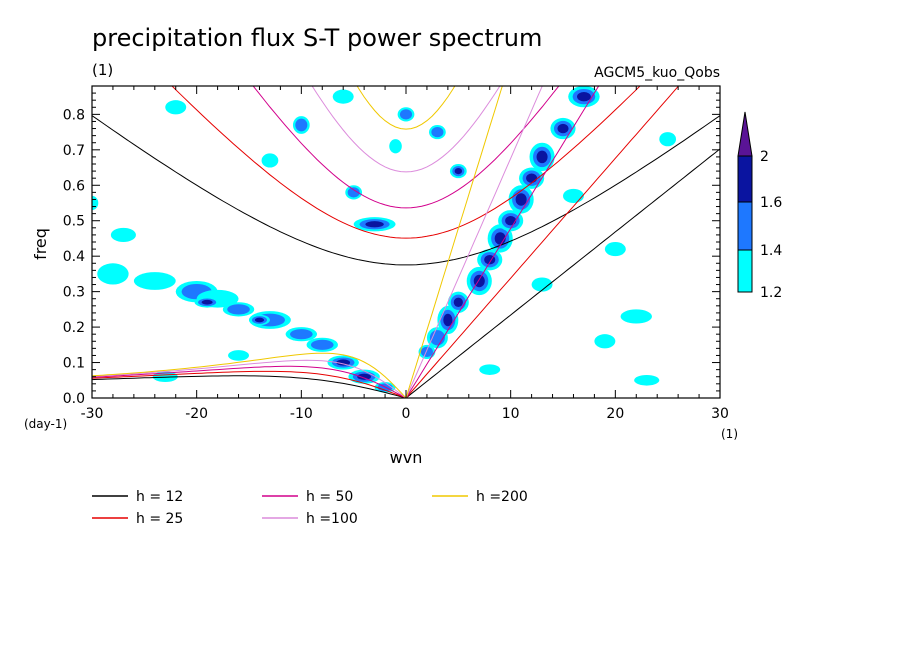 This screenshot has height=654, width=904. Describe the element at coordinates (771, 251) in the screenshot. I see `colorbar-label: 1.4` at that location.